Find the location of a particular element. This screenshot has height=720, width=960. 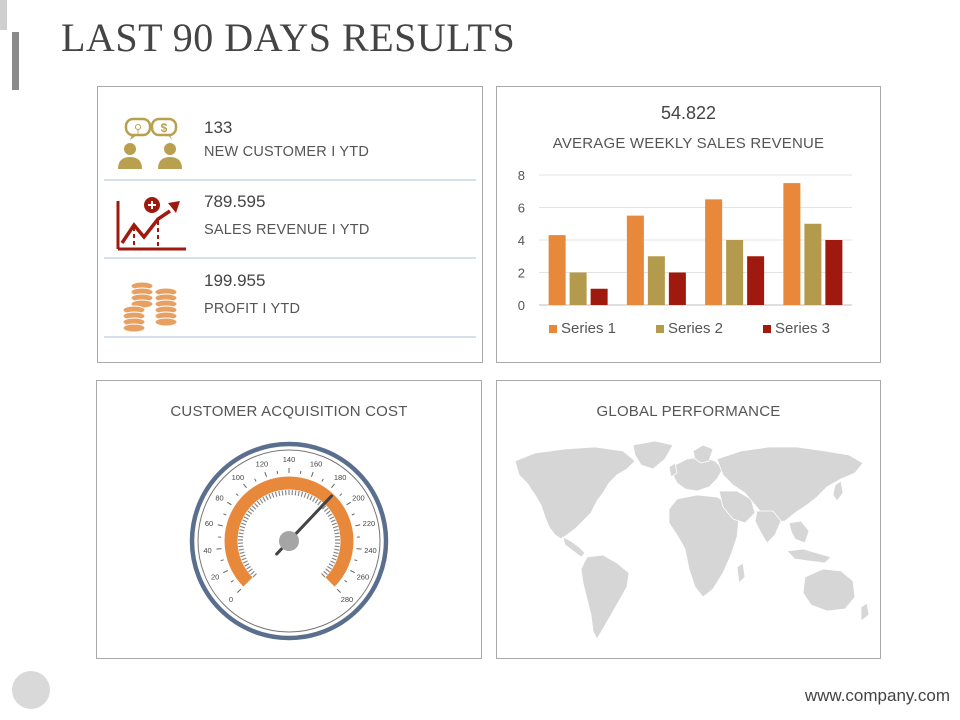

footer-circle is located at coordinates (31, 690).